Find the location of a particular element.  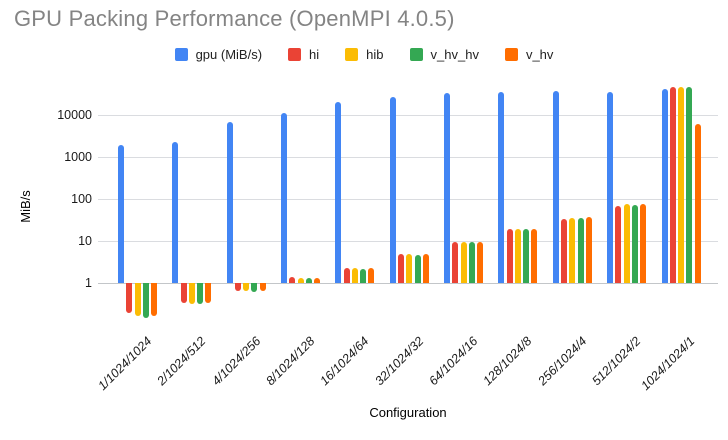

bar-v_hv_hv-16/1024/64 is located at coordinates (363, 275).